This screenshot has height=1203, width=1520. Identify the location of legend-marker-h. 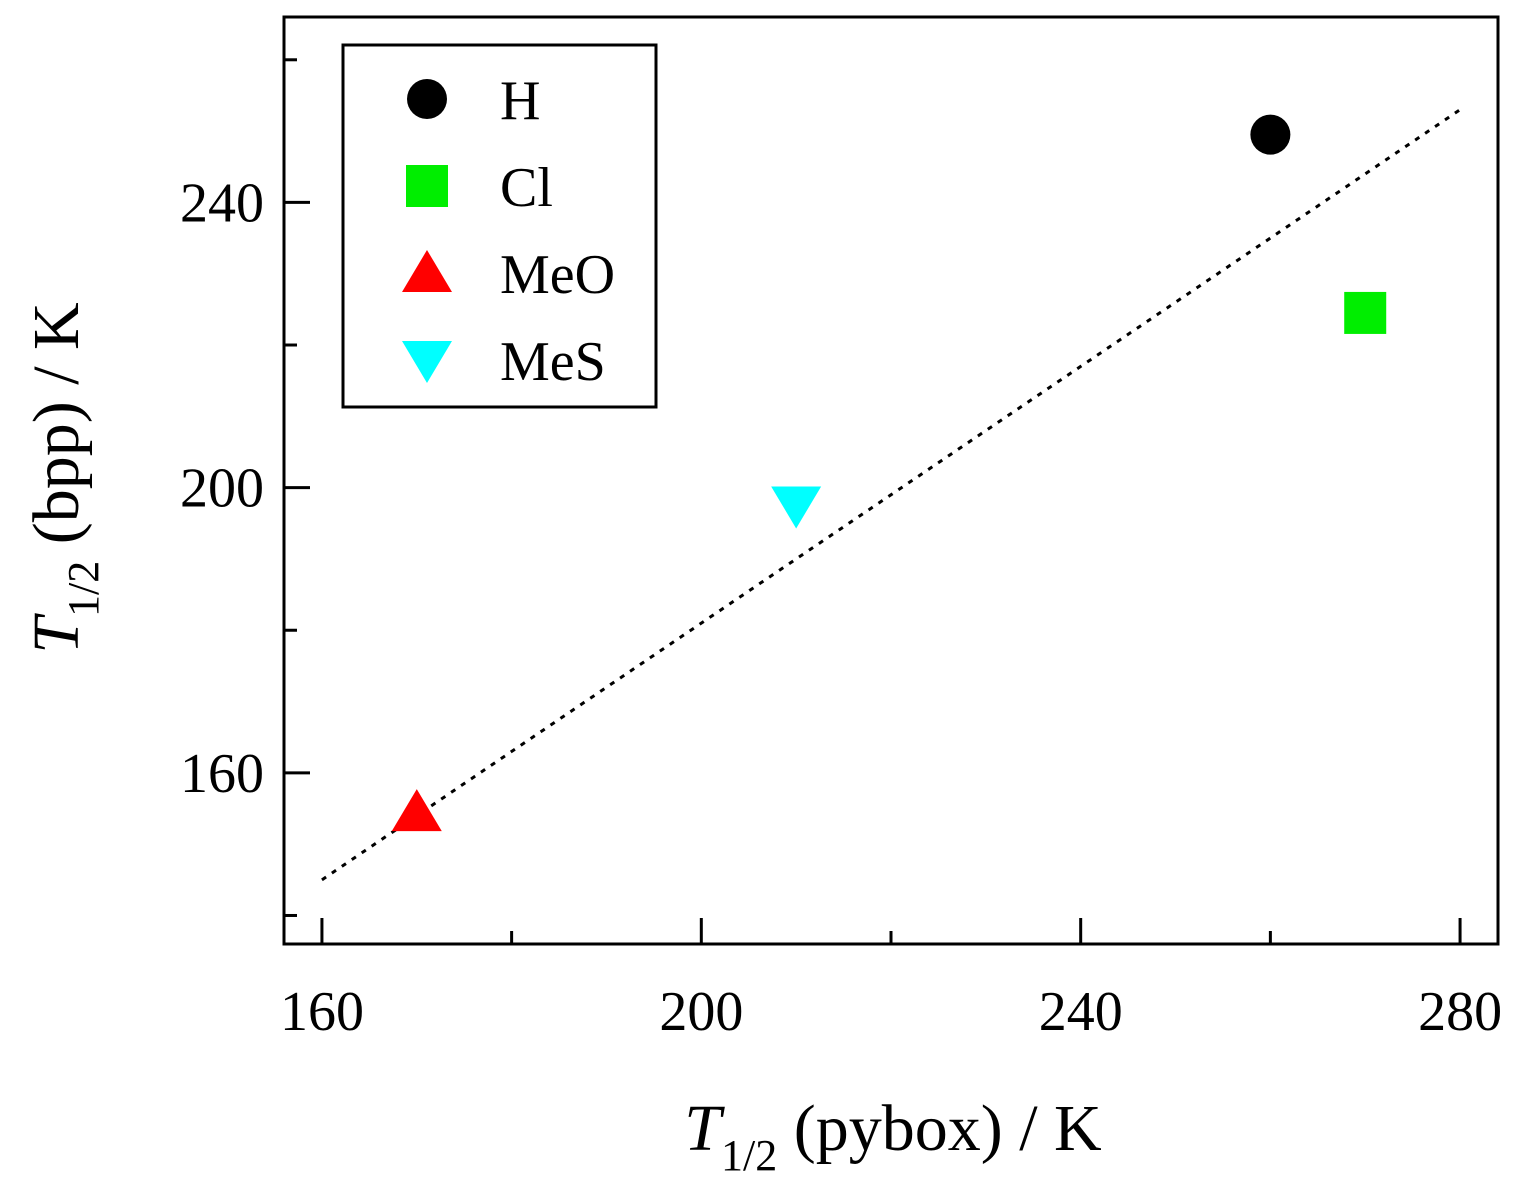
(427, 99).